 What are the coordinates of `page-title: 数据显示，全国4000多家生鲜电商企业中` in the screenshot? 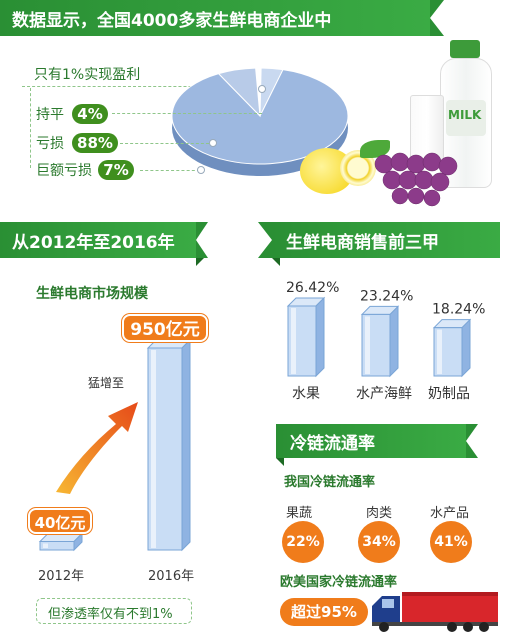 It's located at (172, 20).